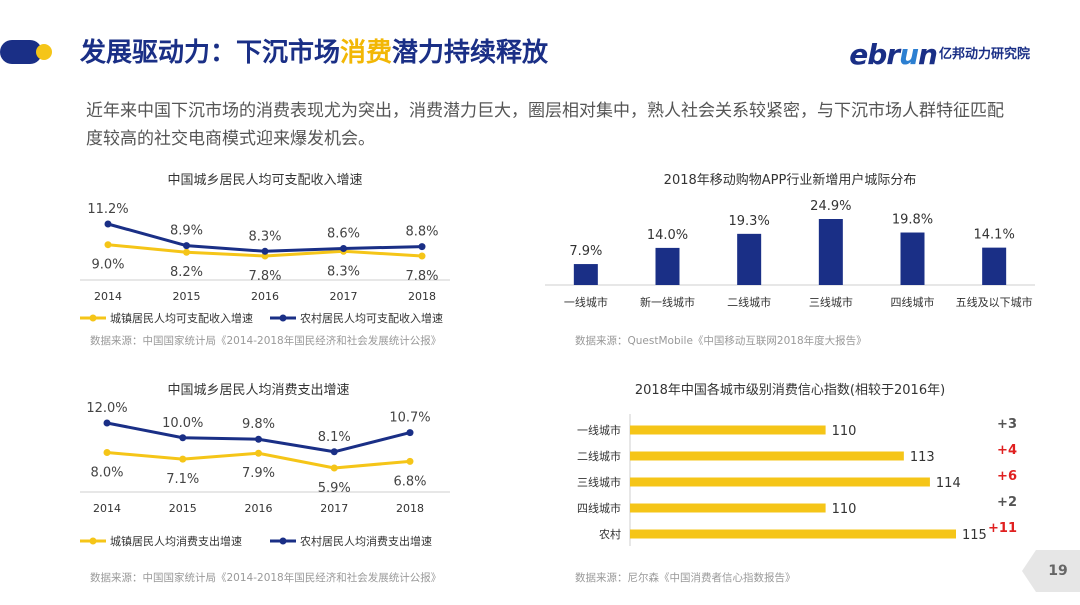  Describe the element at coordinates (258, 424) in the screenshot. I see `data-label: 9.8%` at that location.